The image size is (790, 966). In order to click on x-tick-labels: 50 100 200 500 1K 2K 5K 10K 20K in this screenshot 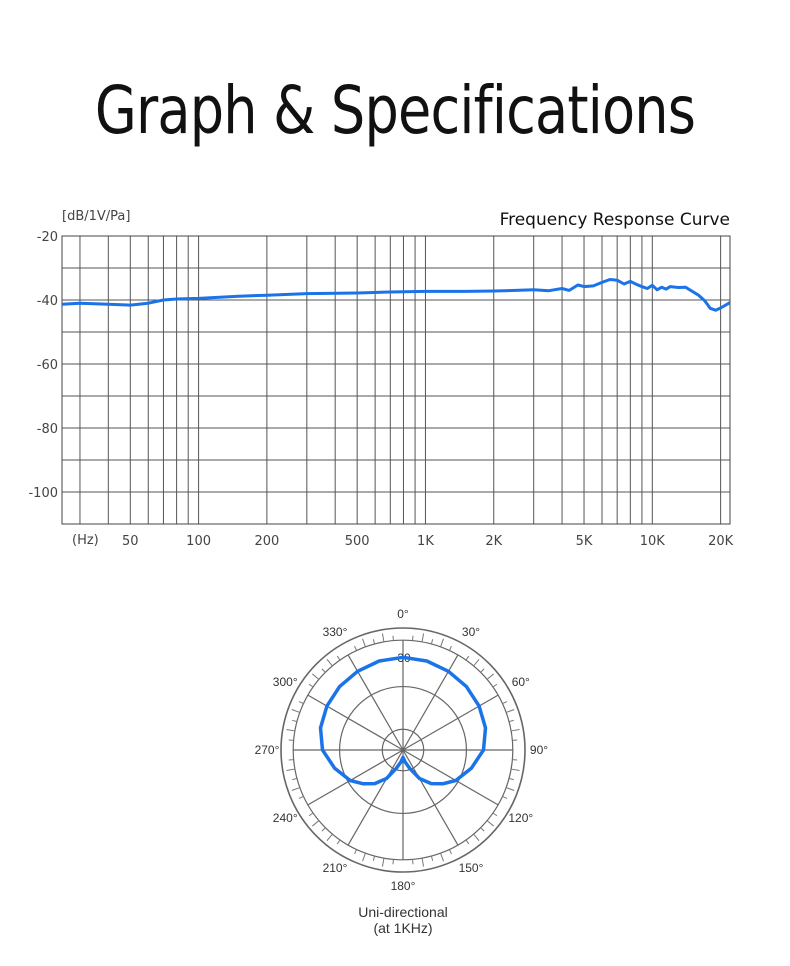, I will do `click(428, 541)`.